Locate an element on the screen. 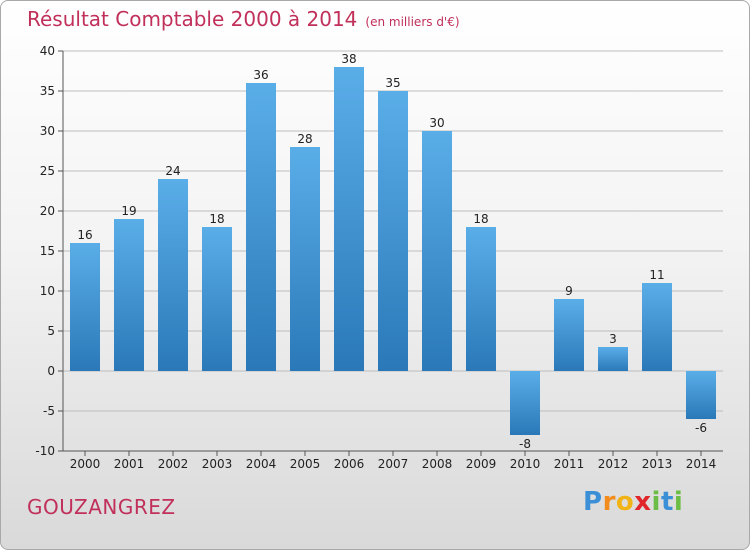 This screenshot has width=750, height=550. x-tick-label: 2000 is located at coordinates (85, 464).